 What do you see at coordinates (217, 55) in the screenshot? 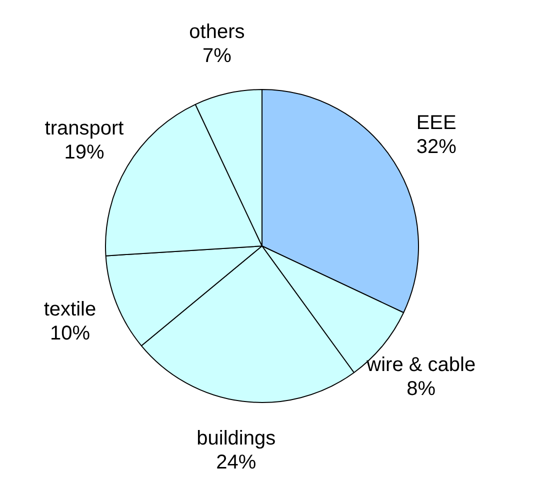
I see `data-label: 7%` at bounding box center [217, 55].